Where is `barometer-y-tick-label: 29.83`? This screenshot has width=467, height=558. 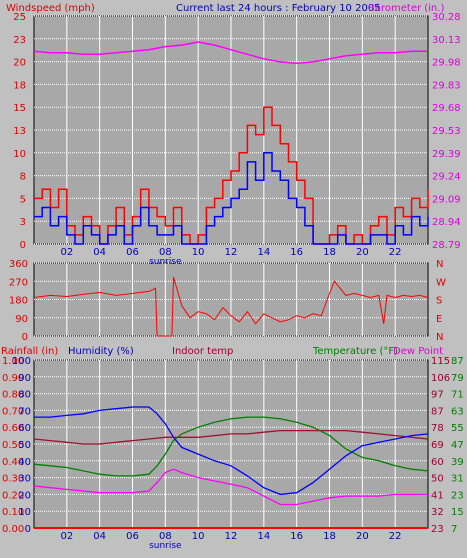 barometer-y-tick-label: 29.83 is located at coordinates (446, 85).